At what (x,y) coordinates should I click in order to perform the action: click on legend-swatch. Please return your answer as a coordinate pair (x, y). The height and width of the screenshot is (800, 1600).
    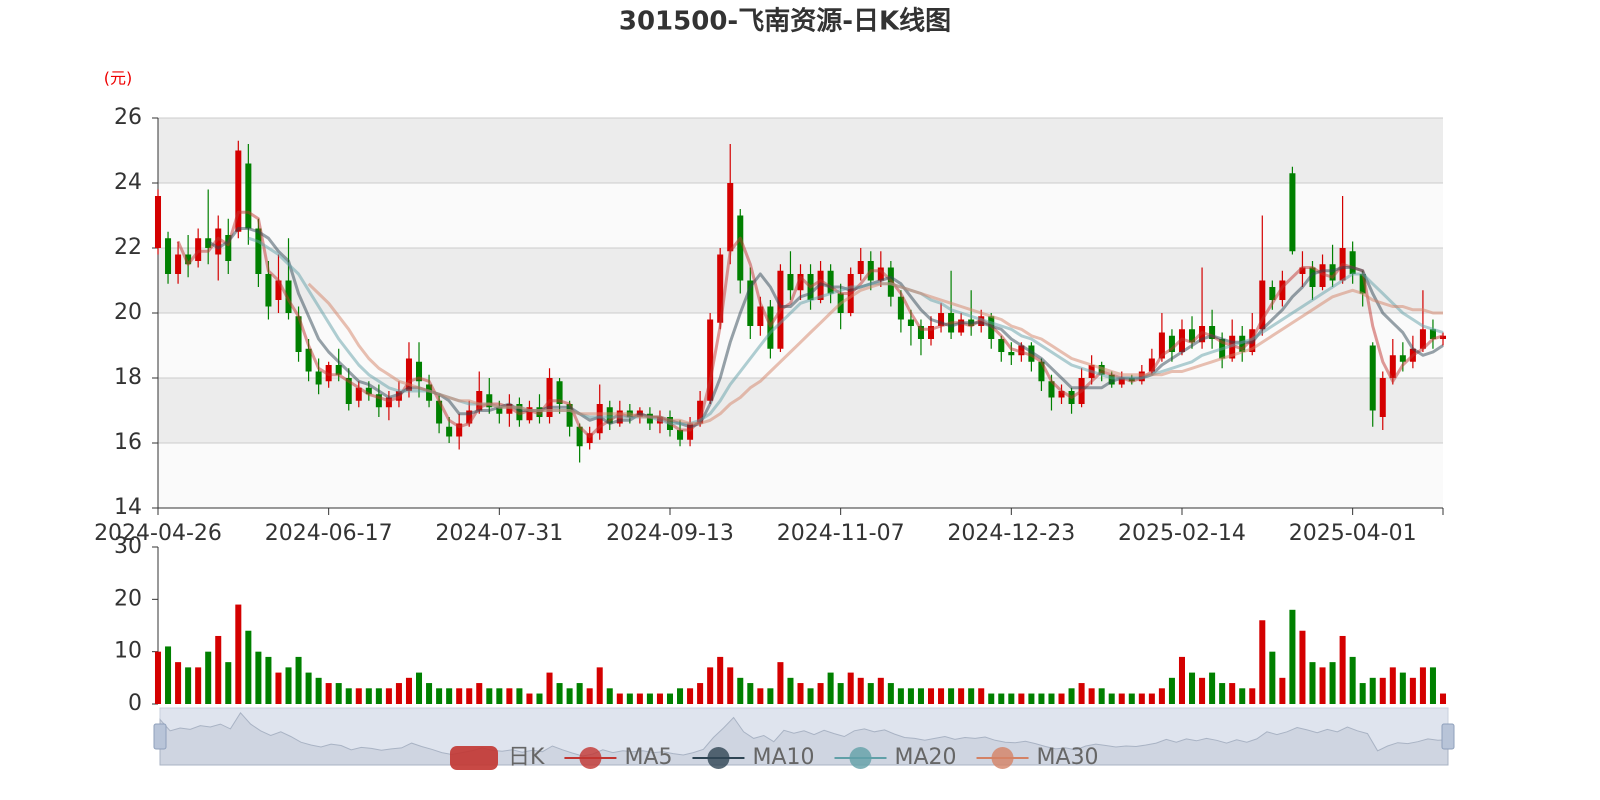
    Looking at the image, I should click on (474, 758).